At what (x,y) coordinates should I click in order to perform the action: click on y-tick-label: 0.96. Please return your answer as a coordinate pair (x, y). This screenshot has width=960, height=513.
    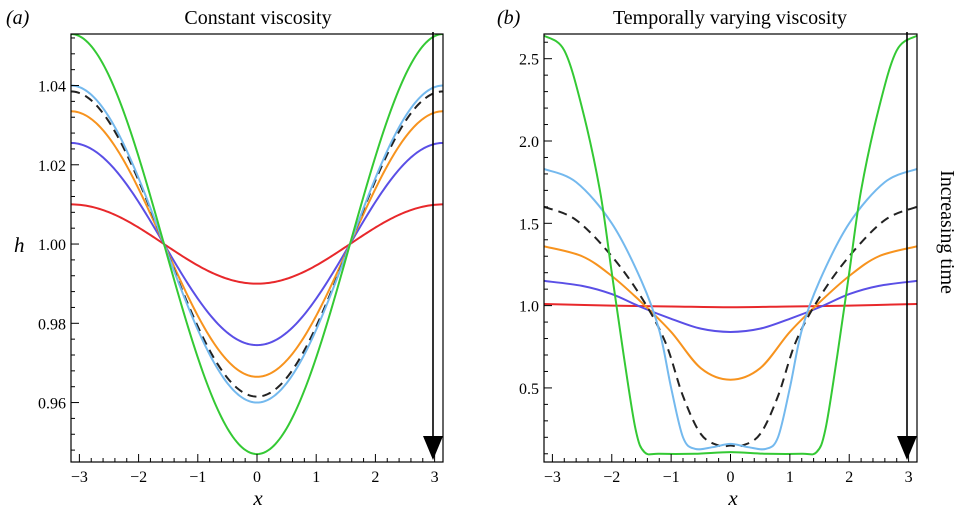
    Looking at the image, I should click on (52, 404).